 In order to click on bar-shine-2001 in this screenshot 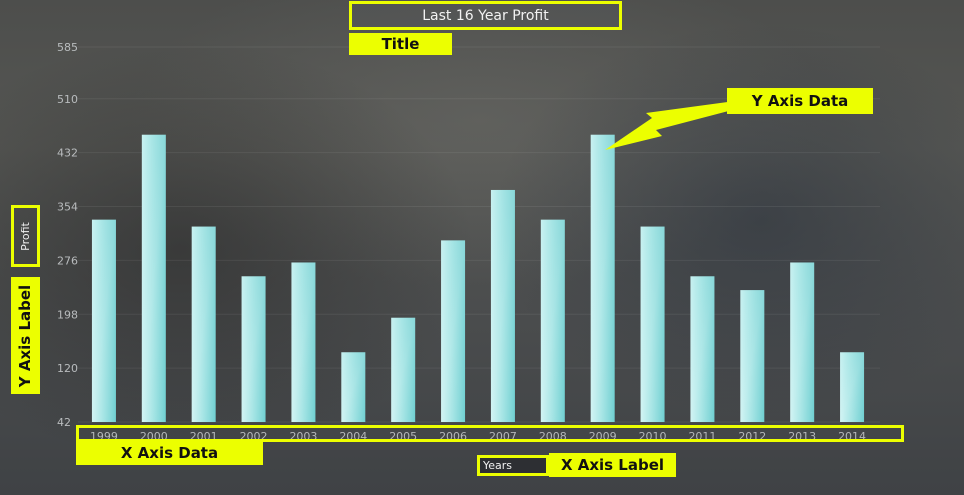, I will do `click(203, 324)`.